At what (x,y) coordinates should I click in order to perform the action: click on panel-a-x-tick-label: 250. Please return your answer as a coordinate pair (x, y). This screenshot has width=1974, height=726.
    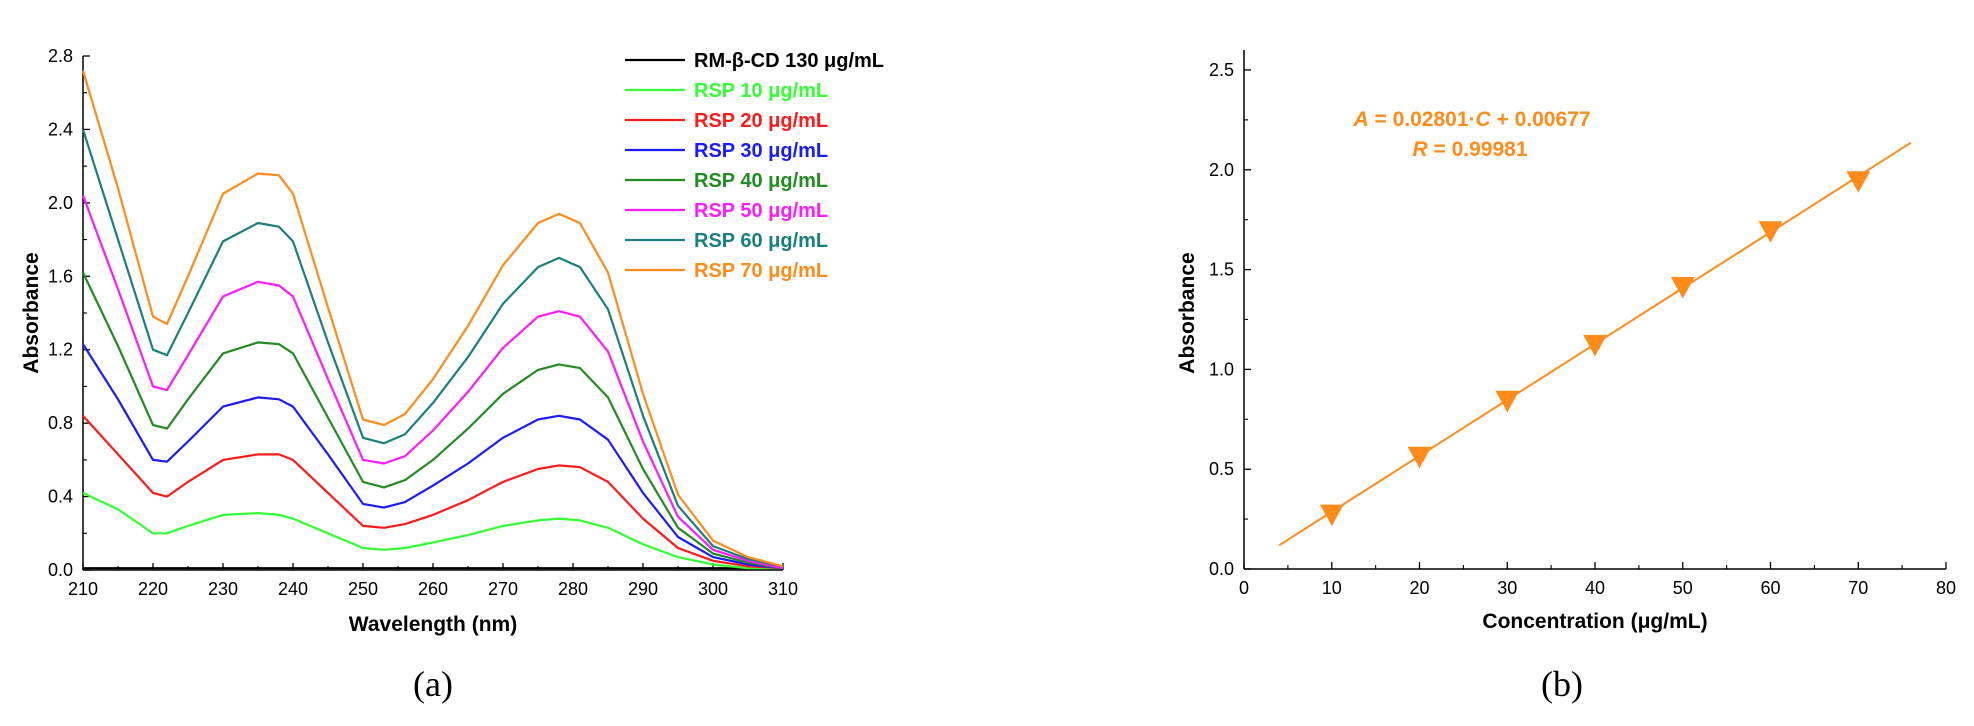
    Looking at the image, I should click on (363, 589).